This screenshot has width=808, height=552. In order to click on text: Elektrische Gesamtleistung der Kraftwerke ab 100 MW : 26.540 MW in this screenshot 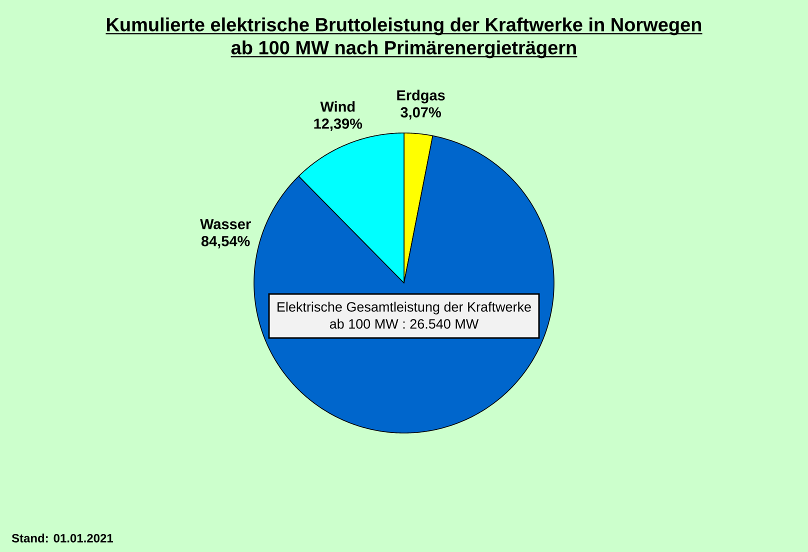, I will do `click(404, 315)`.